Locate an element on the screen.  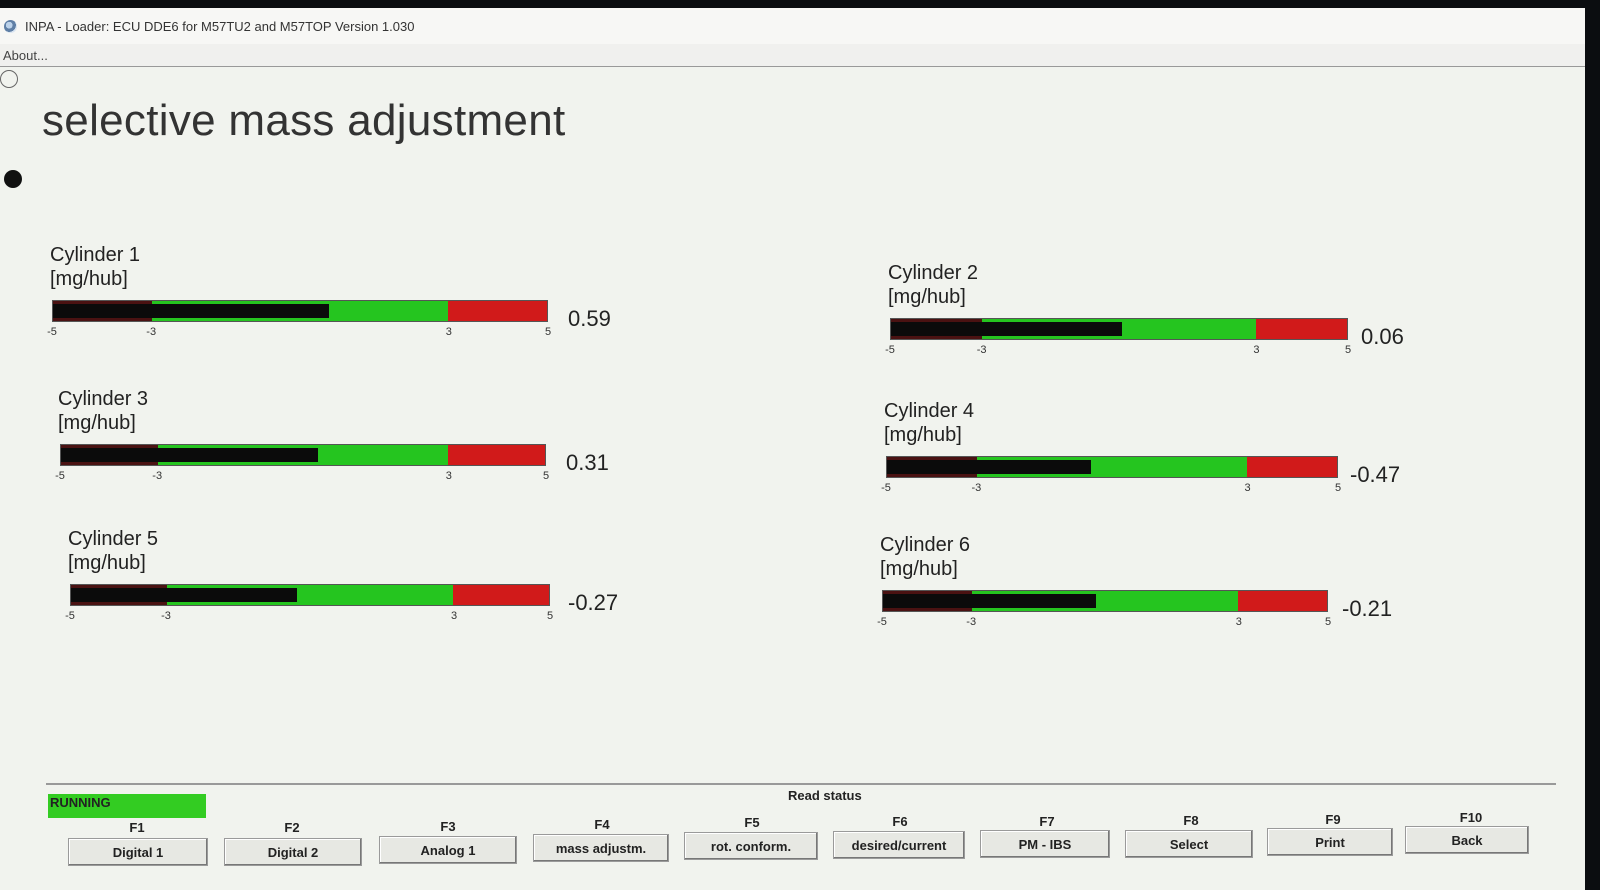
cylinder-value: -0.21 is located at coordinates (1367, 608).